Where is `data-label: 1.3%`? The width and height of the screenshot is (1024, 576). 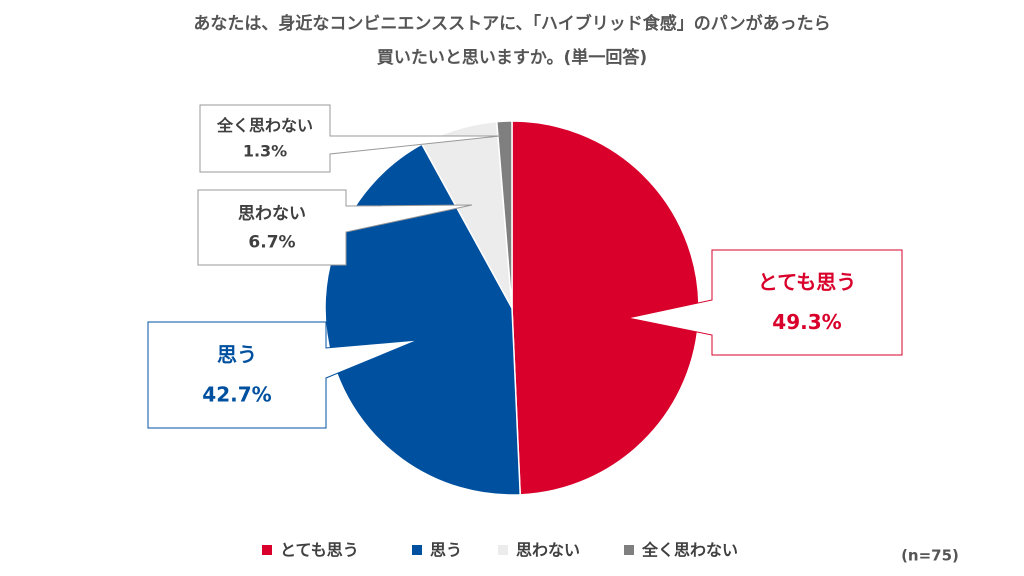 data-label: 1.3% is located at coordinates (265, 150).